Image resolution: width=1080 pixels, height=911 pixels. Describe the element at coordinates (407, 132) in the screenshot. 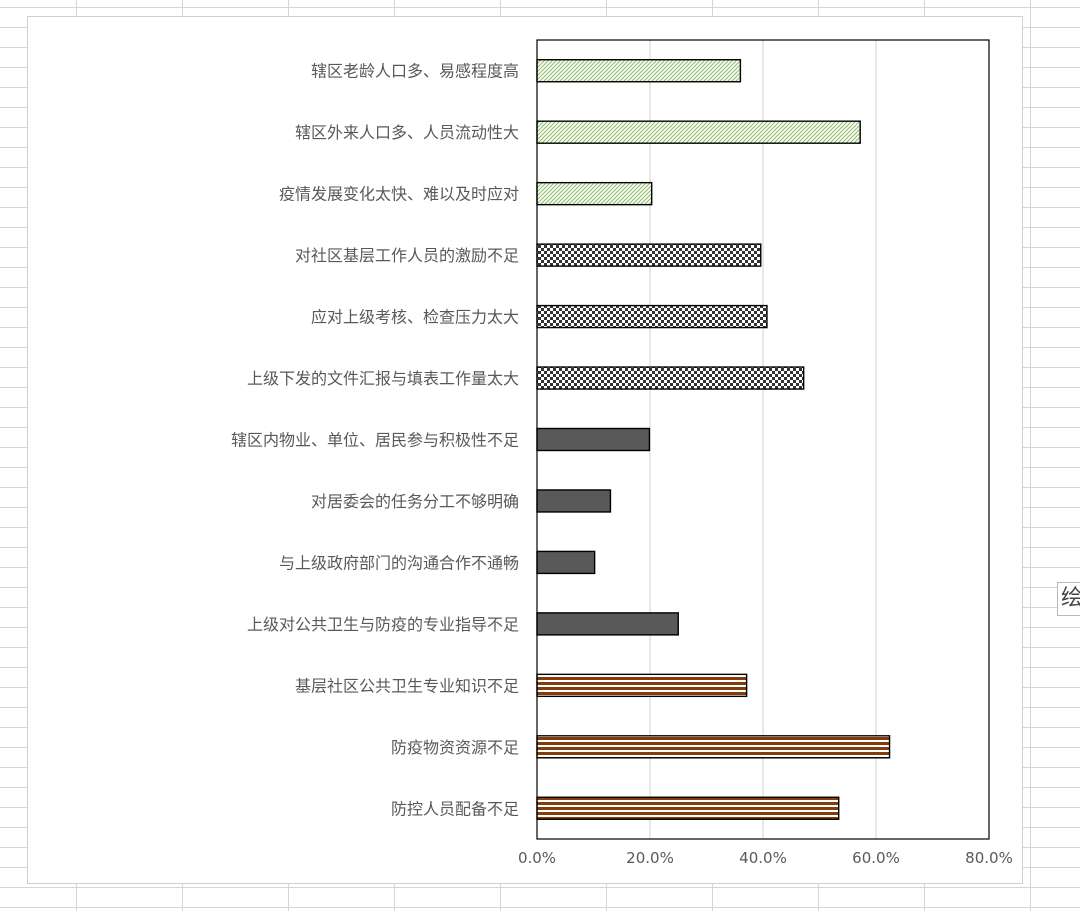

I see `category-label: 辖区外来人口多、人员流动性大` at that location.